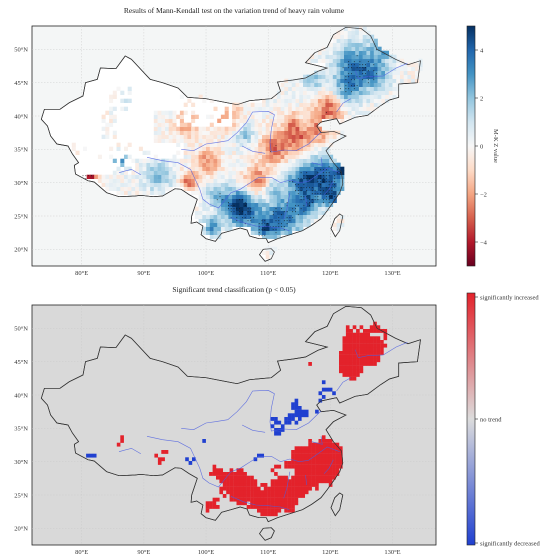 This screenshot has width=550, height=558. Describe the element at coordinates (328, 466) in the screenshot. I see `bottom-river-line` at that location.